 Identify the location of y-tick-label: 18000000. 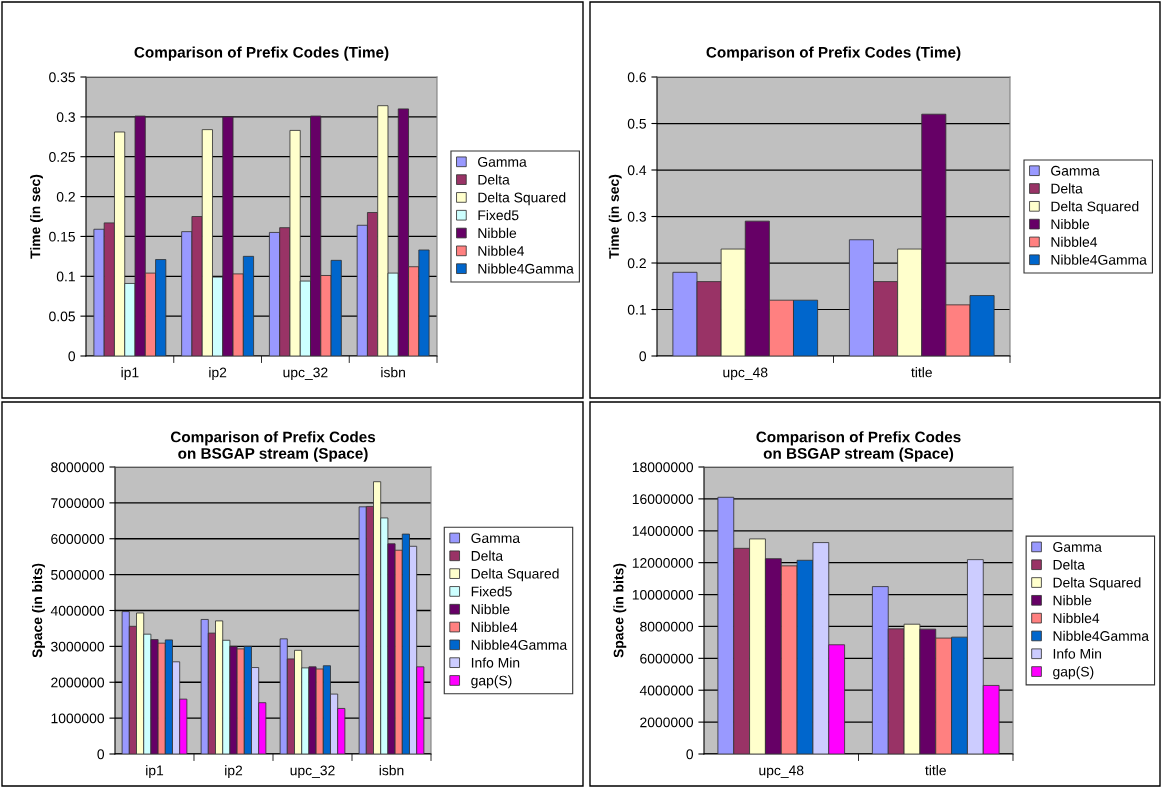
(663, 467).